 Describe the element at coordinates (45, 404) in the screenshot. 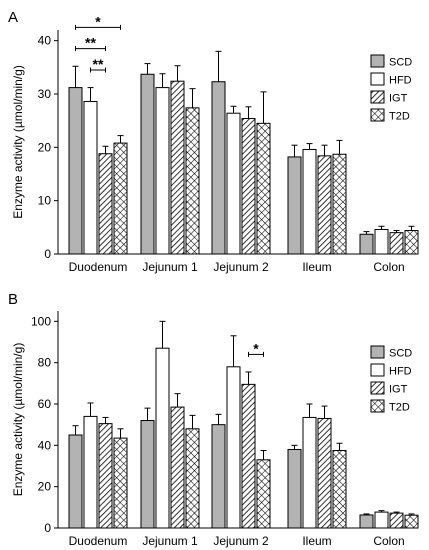

I see `y-tick-label: 60` at that location.